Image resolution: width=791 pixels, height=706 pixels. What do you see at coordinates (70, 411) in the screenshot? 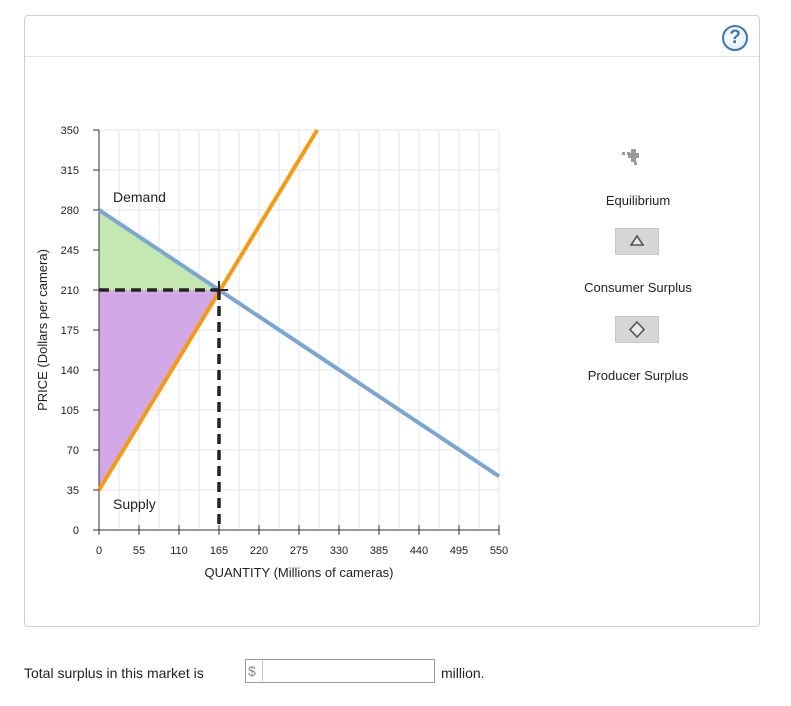
I see `y-tick-label: 105` at bounding box center [70, 411].